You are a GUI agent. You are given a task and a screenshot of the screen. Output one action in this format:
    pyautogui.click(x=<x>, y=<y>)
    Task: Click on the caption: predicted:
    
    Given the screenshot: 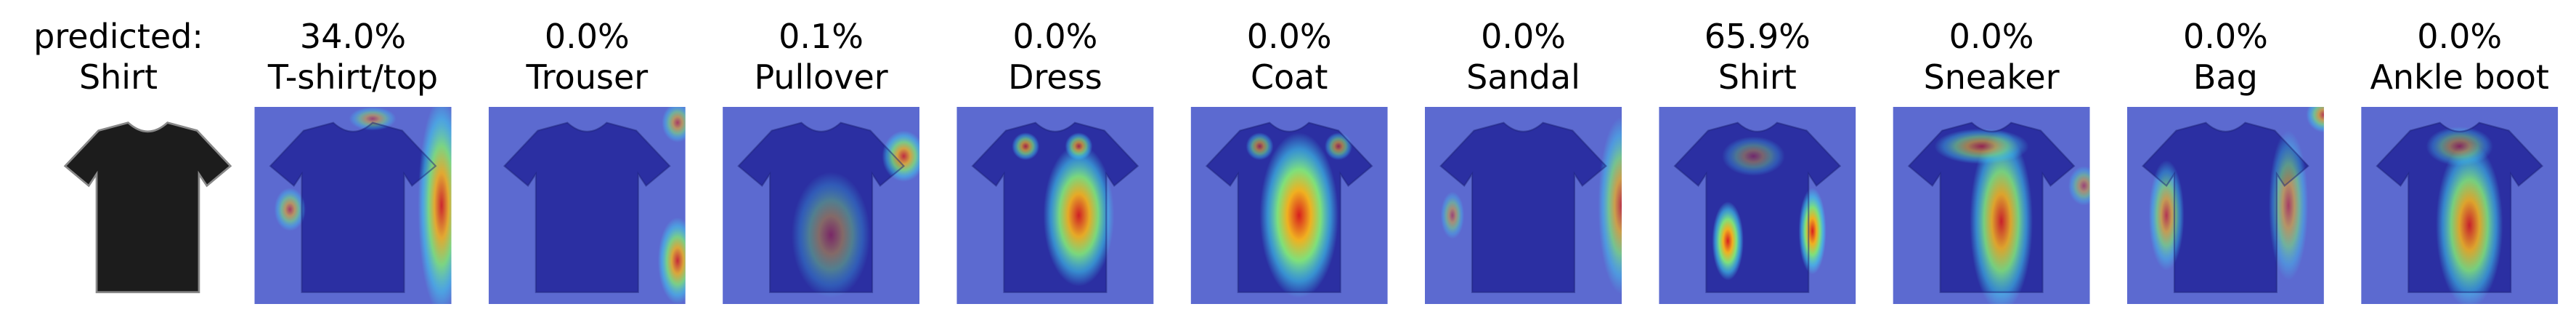 What is the action you would take?
    pyautogui.click(x=118, y=36)
    